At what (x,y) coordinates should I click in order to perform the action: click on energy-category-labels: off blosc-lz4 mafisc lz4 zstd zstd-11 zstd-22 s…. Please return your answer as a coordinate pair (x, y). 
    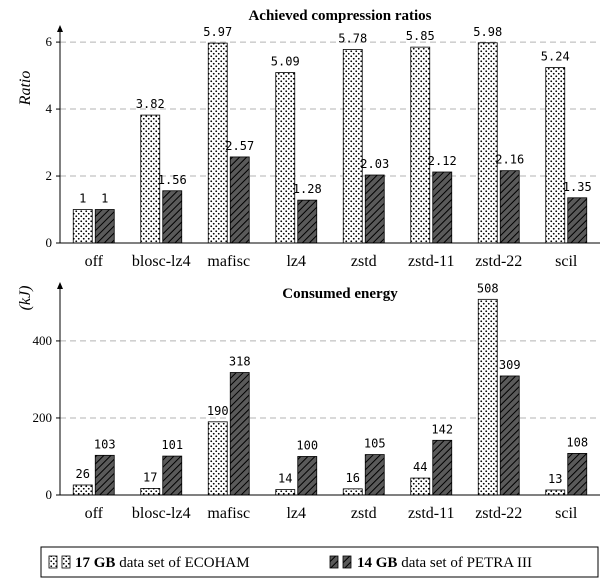
    Looking at the image, I should click on (331, 513).